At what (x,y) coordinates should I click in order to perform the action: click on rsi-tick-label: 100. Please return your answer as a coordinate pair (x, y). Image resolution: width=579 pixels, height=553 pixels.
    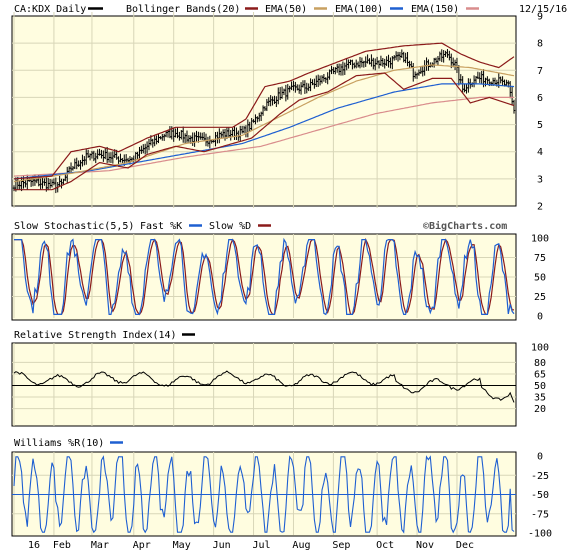
    Looking at the image, I should click on (540, 348).